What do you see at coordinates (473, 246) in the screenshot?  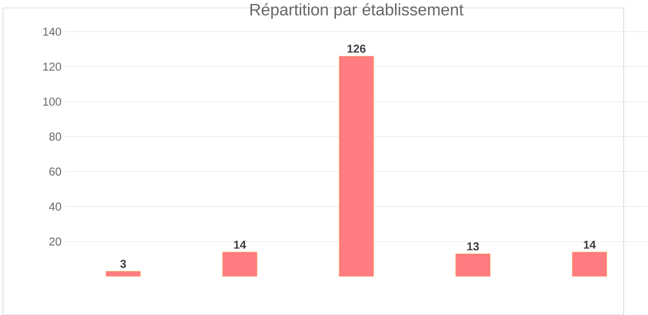 I see `data-label: 13` at bounding box center [473, 246].